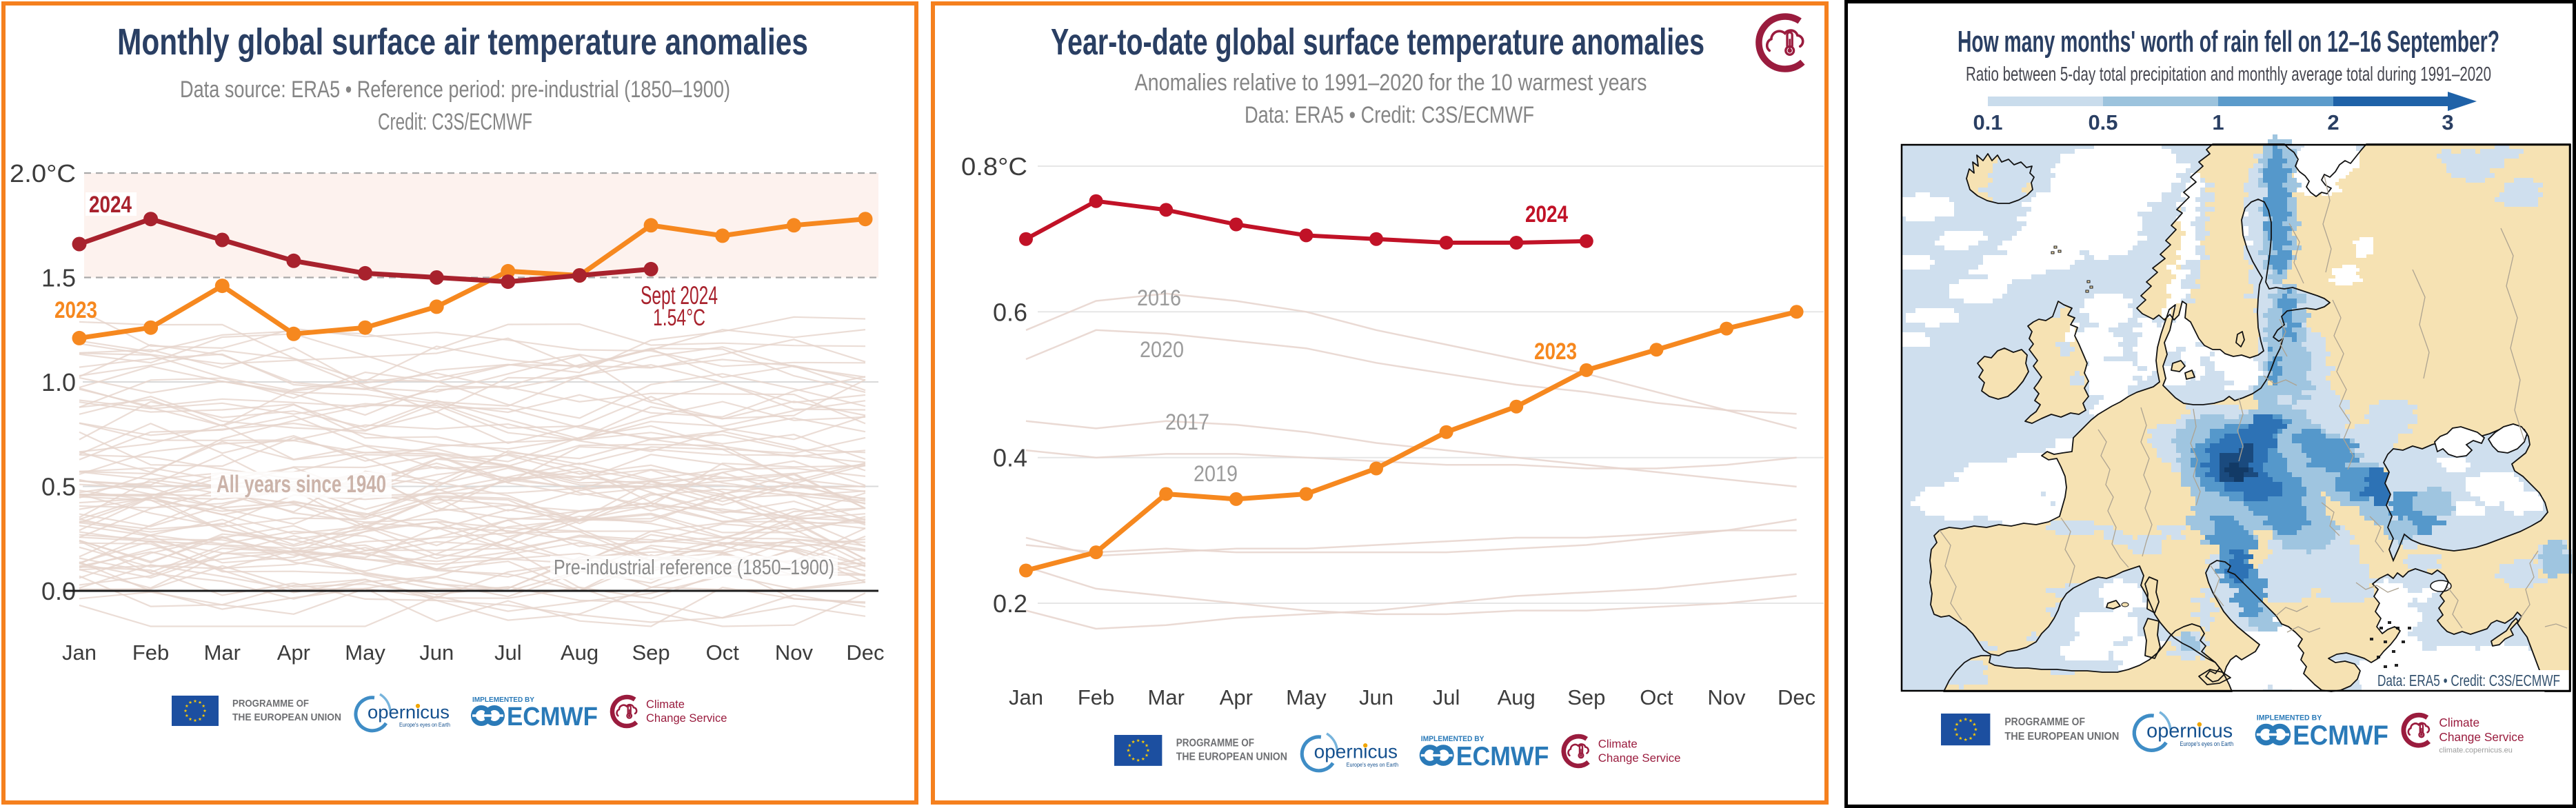 The width and height of the screenshot is (2576, 808). Describe the element at coordinates (2447, 122) in the screenshot. I see `svg-text: 3` at that location.